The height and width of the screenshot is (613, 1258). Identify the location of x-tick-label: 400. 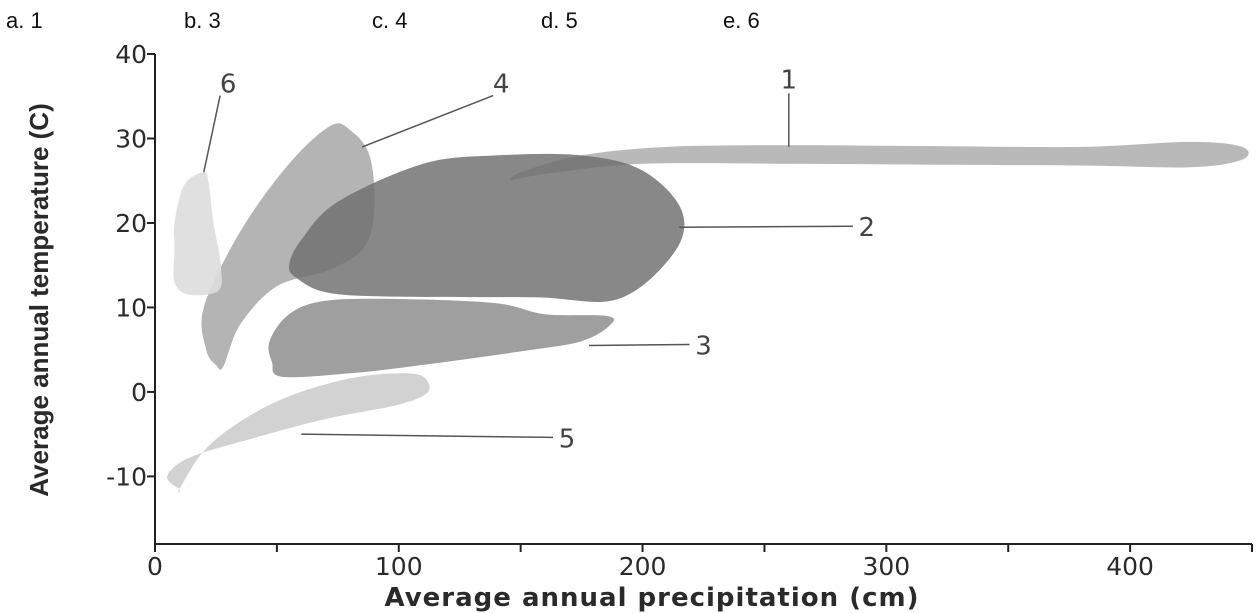
(1130, 566).